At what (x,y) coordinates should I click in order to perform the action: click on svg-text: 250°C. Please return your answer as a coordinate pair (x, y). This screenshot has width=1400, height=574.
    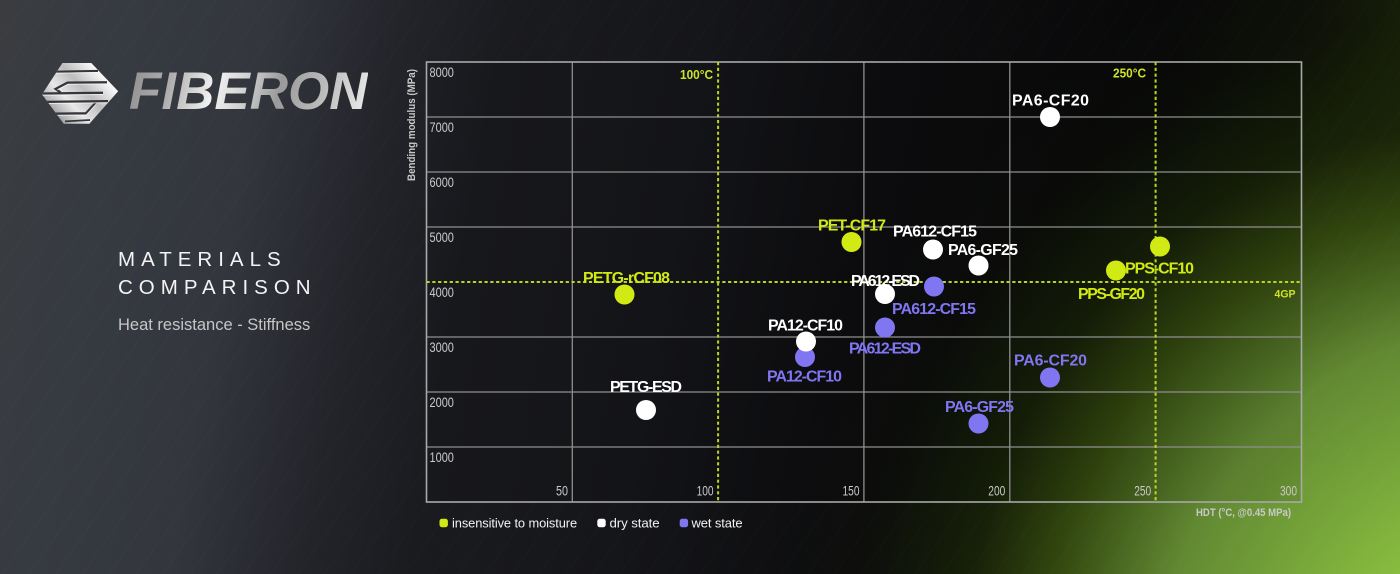
    Looking at the image, I should click on (1129, 74).